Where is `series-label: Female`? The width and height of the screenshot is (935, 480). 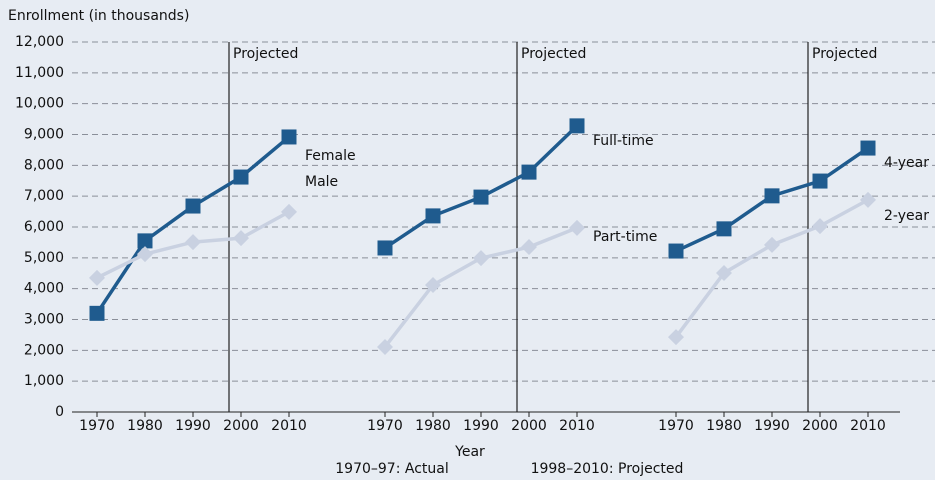 series-label: Female is located at coordinates (330, 156).